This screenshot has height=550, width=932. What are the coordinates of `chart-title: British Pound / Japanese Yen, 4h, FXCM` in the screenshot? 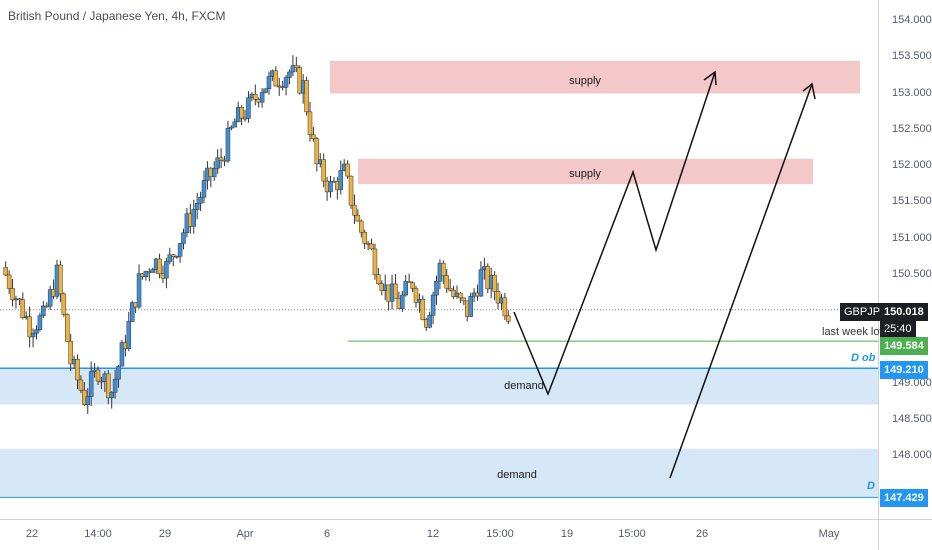 It's located at (117, 16).